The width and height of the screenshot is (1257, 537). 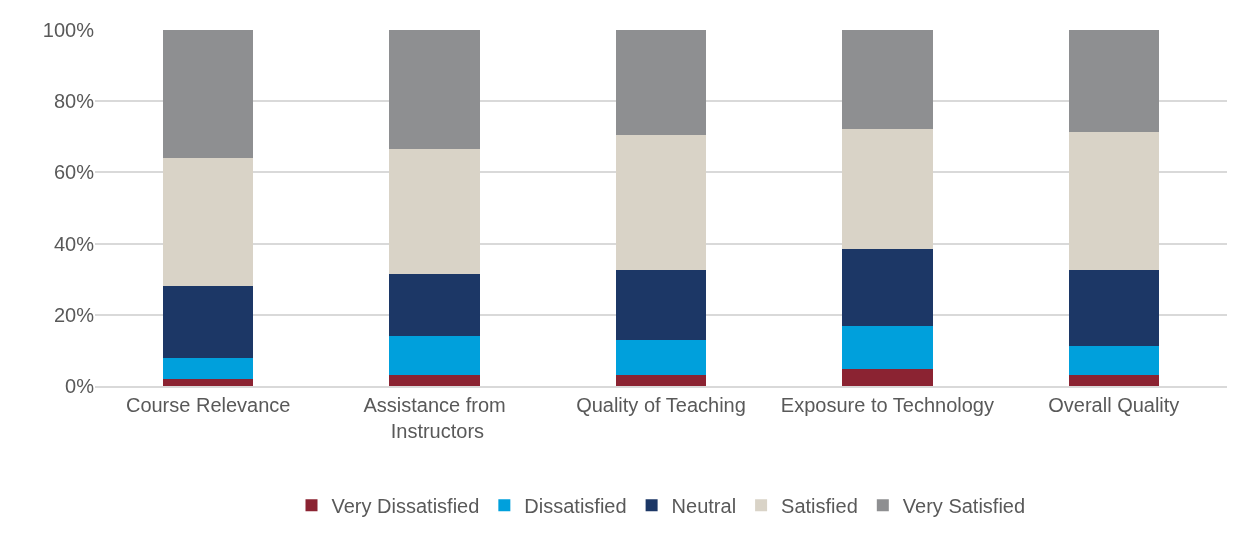 I want to click on x-tick-label: Exposure to Technology, so click(x=887, y=404).